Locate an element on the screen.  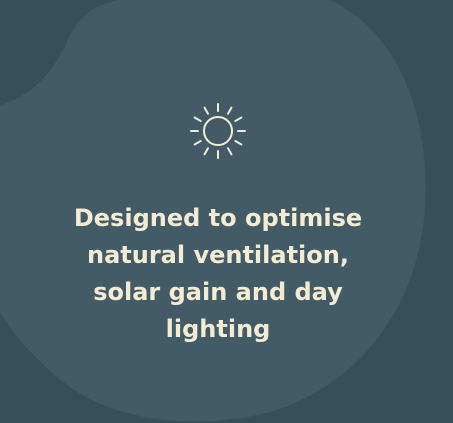
sun-icon is located at coordinates (218, 131).